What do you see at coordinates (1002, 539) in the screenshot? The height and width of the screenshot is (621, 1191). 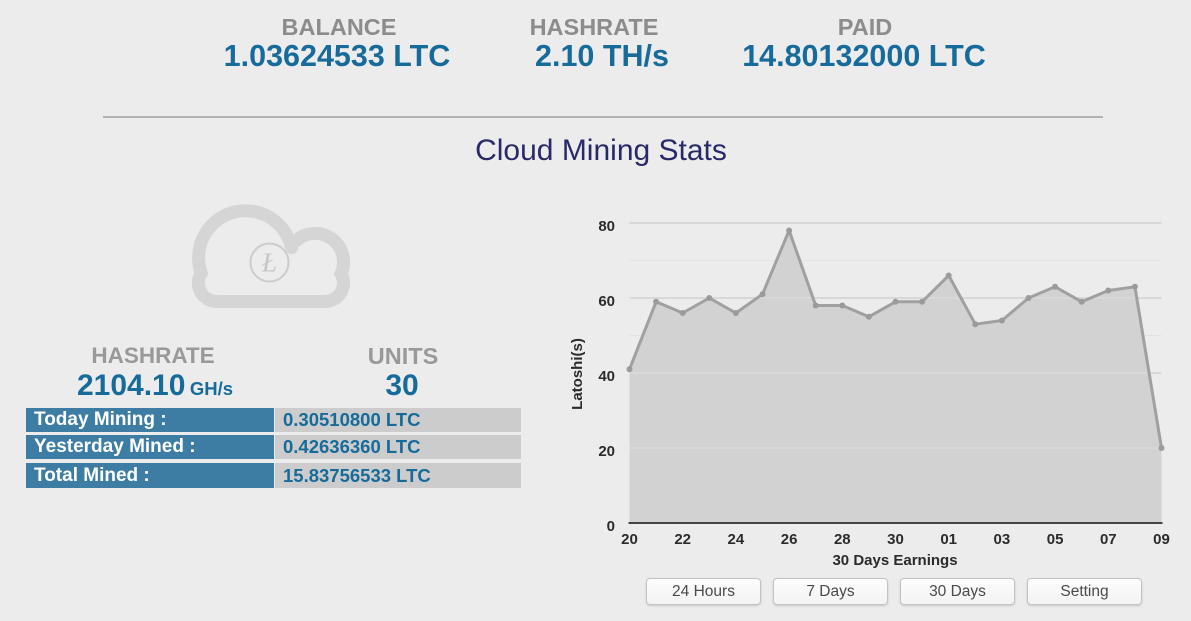 I see `svg-text: 03` at bounding box center [1002, 539].